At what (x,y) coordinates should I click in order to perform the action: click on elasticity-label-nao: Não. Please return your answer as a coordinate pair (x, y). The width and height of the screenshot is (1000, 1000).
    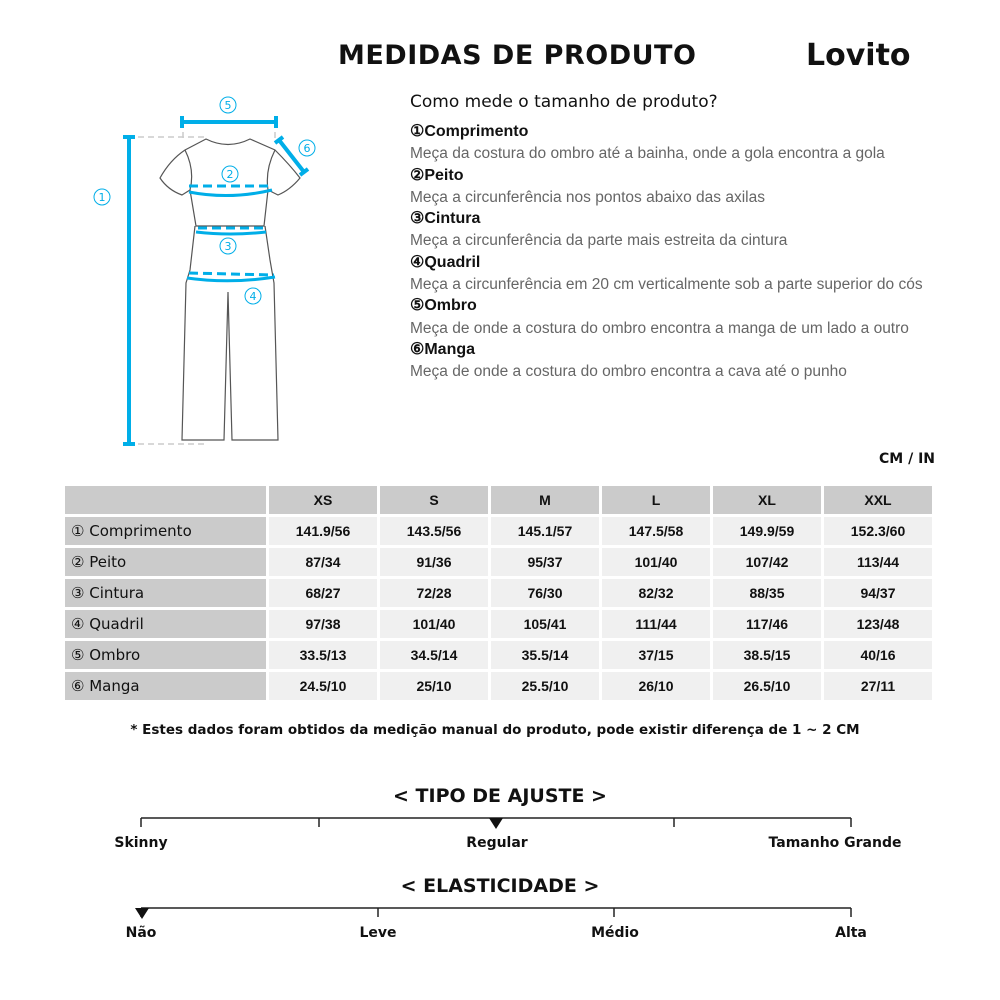
    Looking at the image, I should click on (141, 933).